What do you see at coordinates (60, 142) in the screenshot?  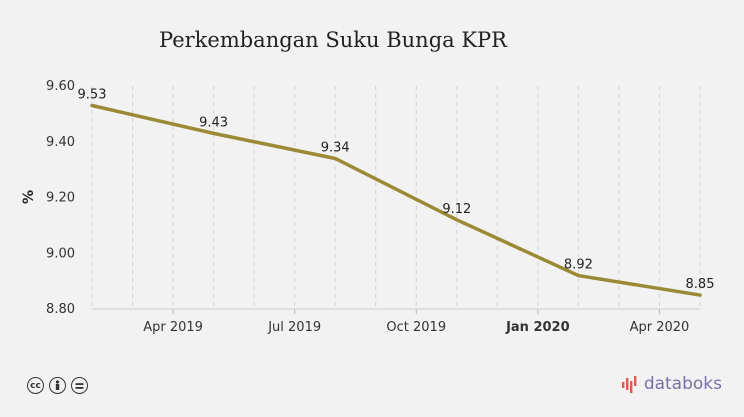 I see `y-tick-label: 9.40` at bounding box center [60, 142].